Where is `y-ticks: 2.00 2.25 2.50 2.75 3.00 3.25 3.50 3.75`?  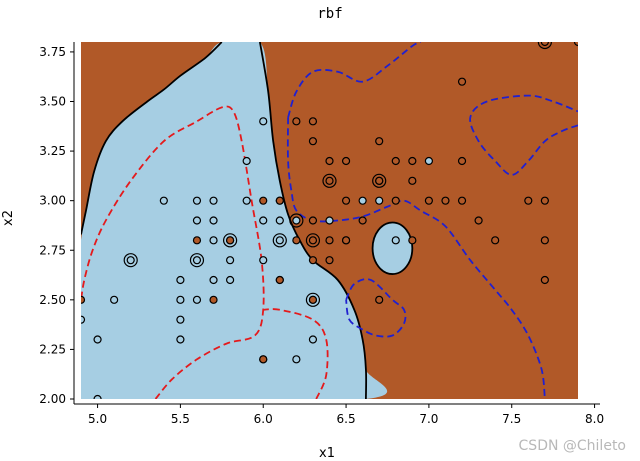 y-ticks: 2.00 2.25 2.50 2.75 3.00 3.25 3.50 3.75 is located at coordinates (56, 225).